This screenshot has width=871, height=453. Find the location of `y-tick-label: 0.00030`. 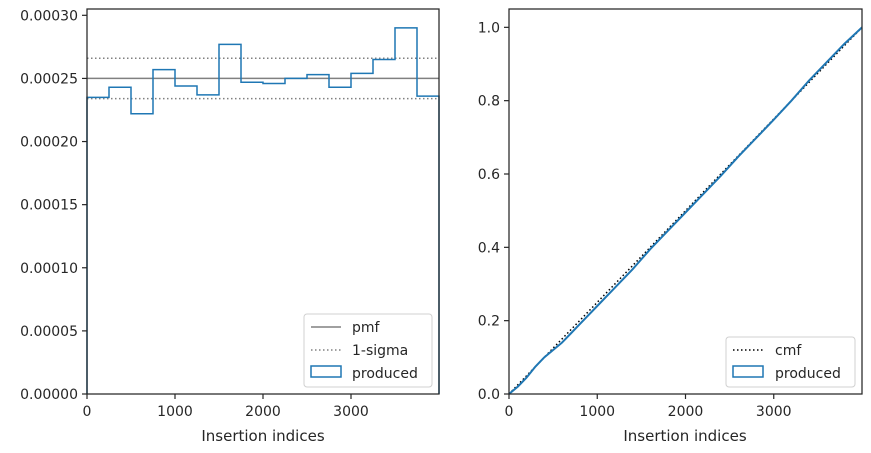

y-tick-label: 0.00030 is located at coordinates (49, 16).